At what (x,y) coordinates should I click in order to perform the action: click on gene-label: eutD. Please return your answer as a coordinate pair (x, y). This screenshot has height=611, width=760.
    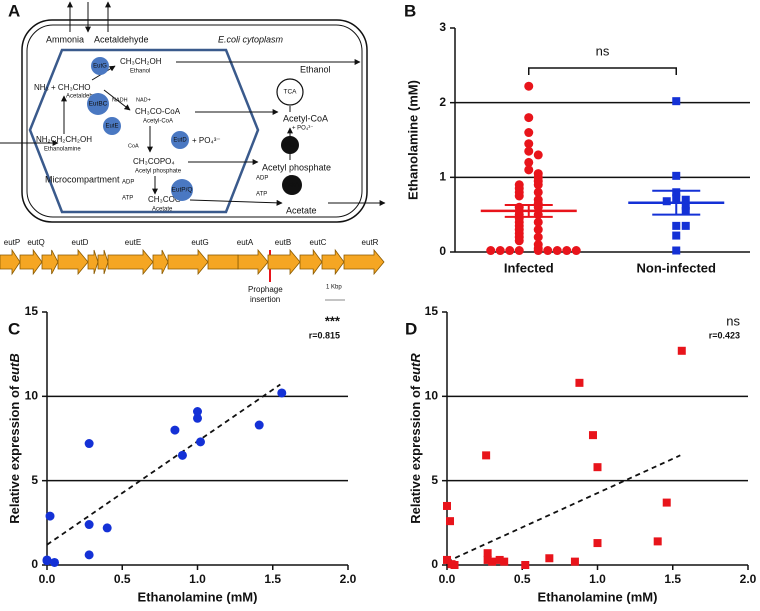
    Looking at the image, I should click on (80, 242).